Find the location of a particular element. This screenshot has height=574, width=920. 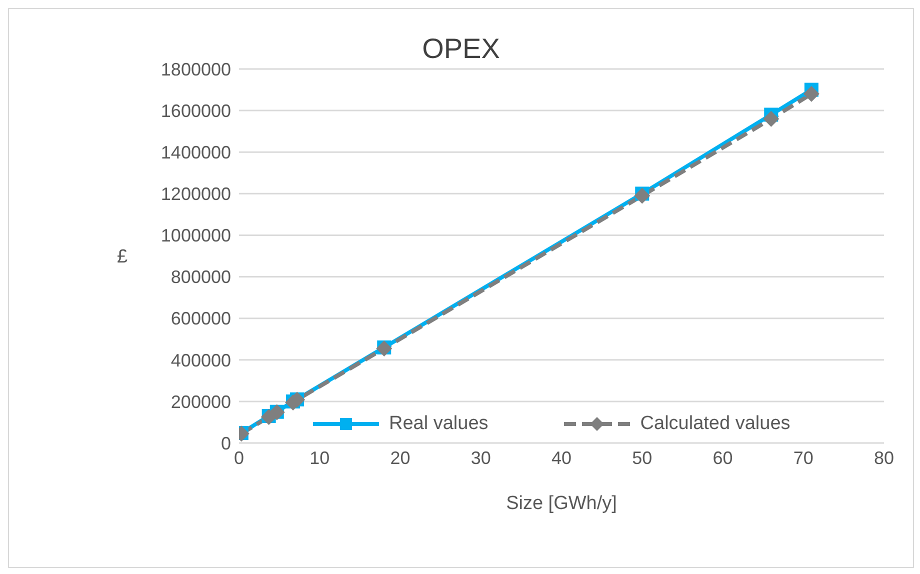

legend-label: Calculated values is located at coordinates (715, 424).